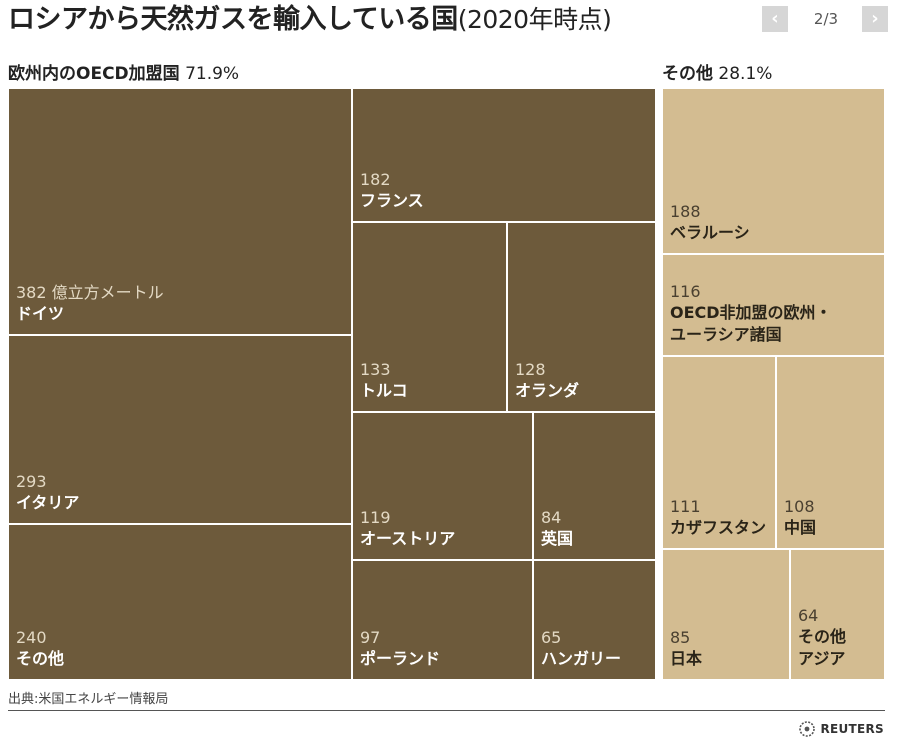 This screenshot has width=900, height=748. I want to click on group-share-oecd: 71.9%, so click(212, 74).